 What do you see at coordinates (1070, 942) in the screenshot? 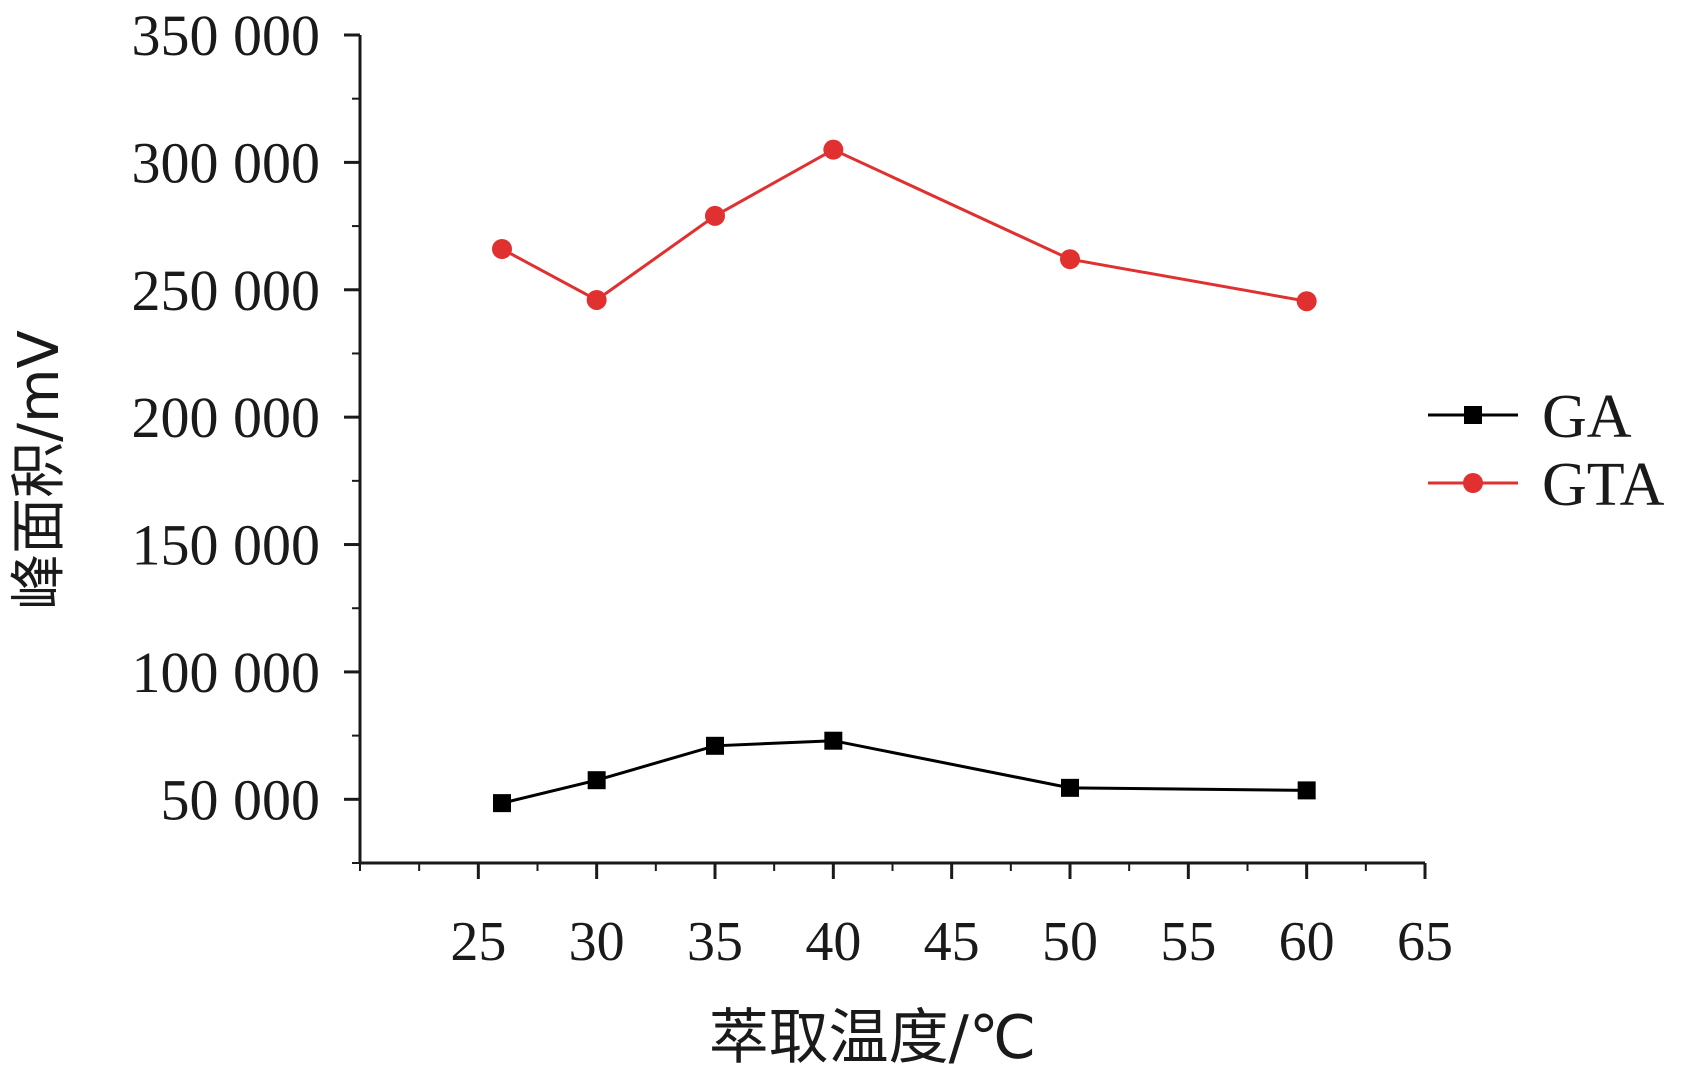
I see `x-tick-label: 50` at bounding box center [1070, 942].